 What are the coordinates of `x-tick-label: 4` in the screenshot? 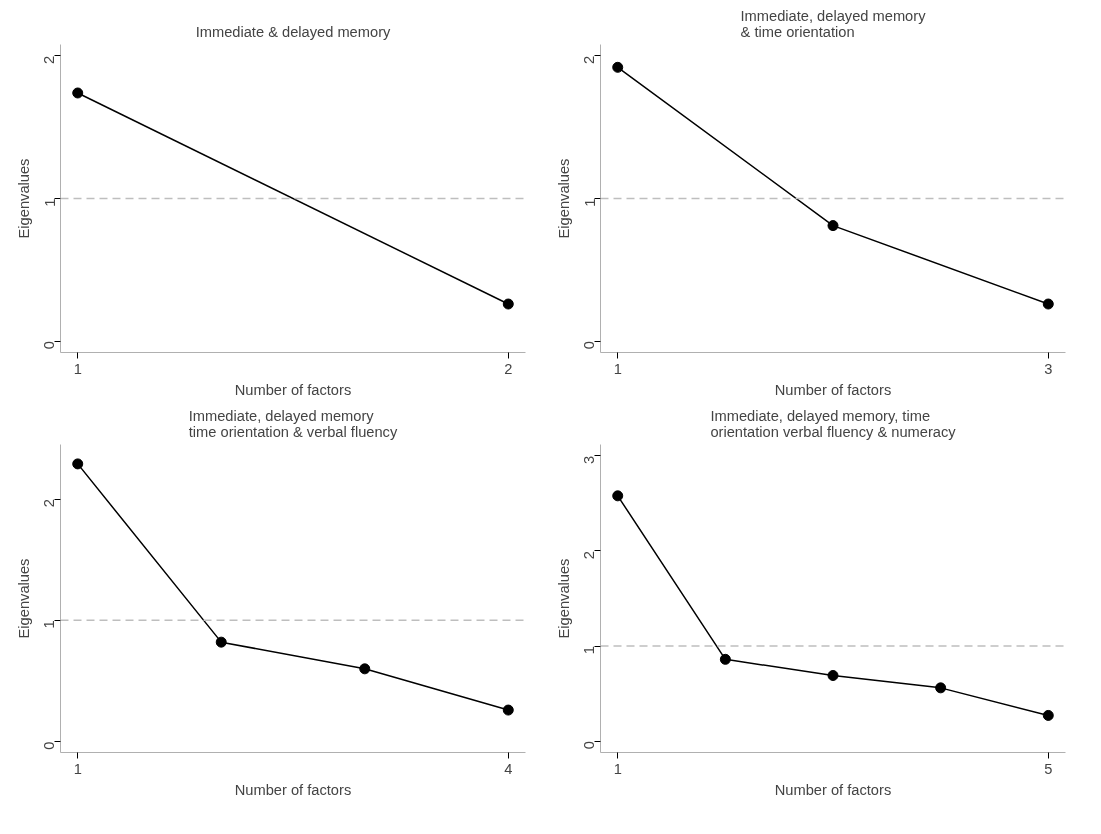 It's located at (508, 768).